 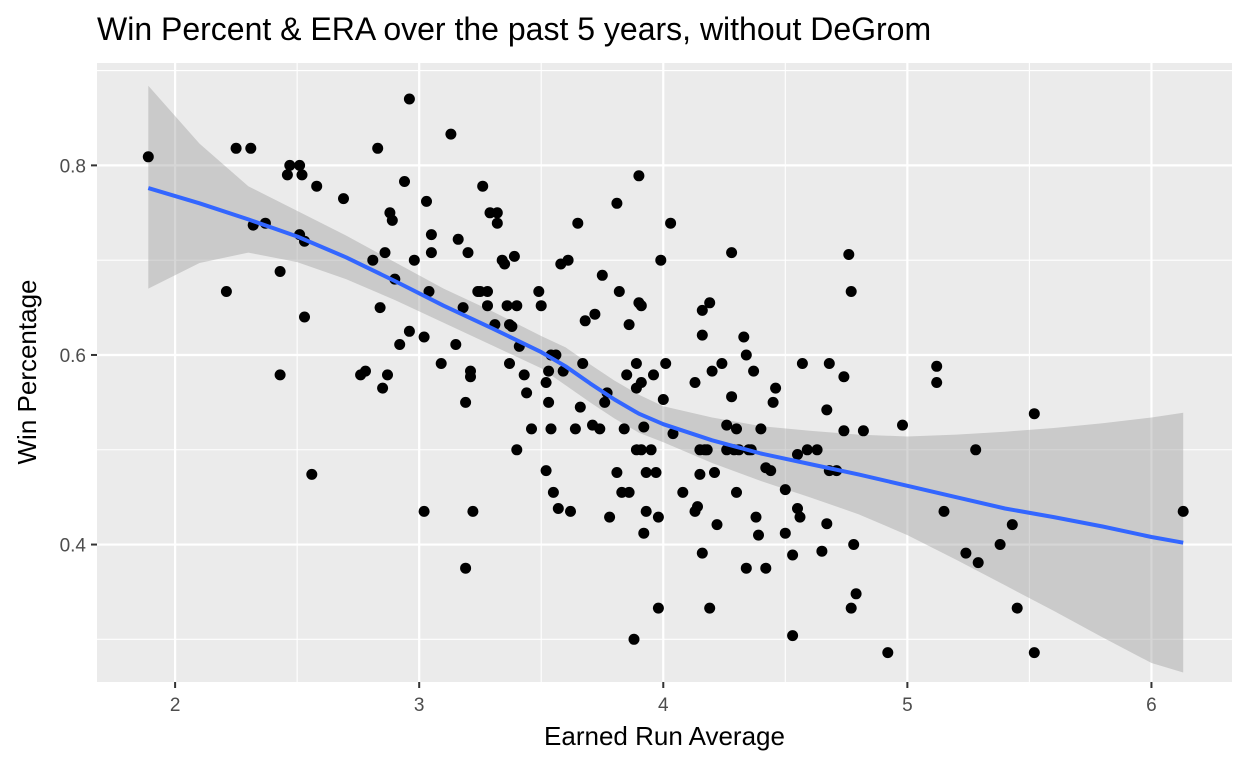 I want to click on y-axis-title: Win Percentage, so click(x=27, y=372).